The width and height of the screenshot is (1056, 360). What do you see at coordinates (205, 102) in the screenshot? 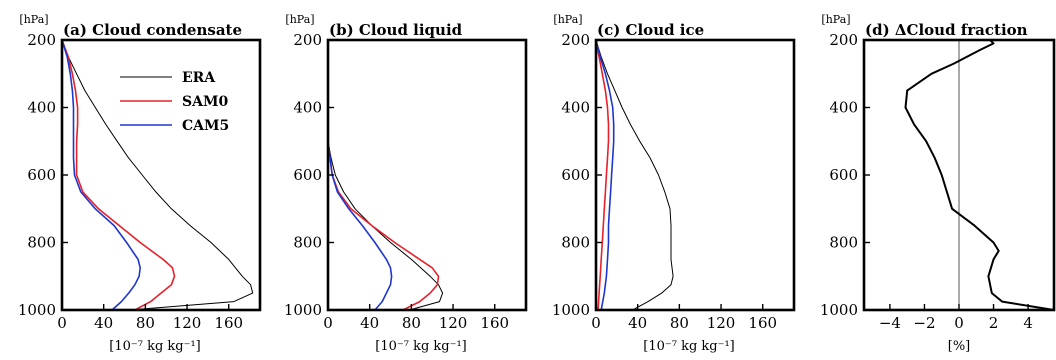
I see `legend-label-sam0: SAM0` at bounding box center [205, 102].